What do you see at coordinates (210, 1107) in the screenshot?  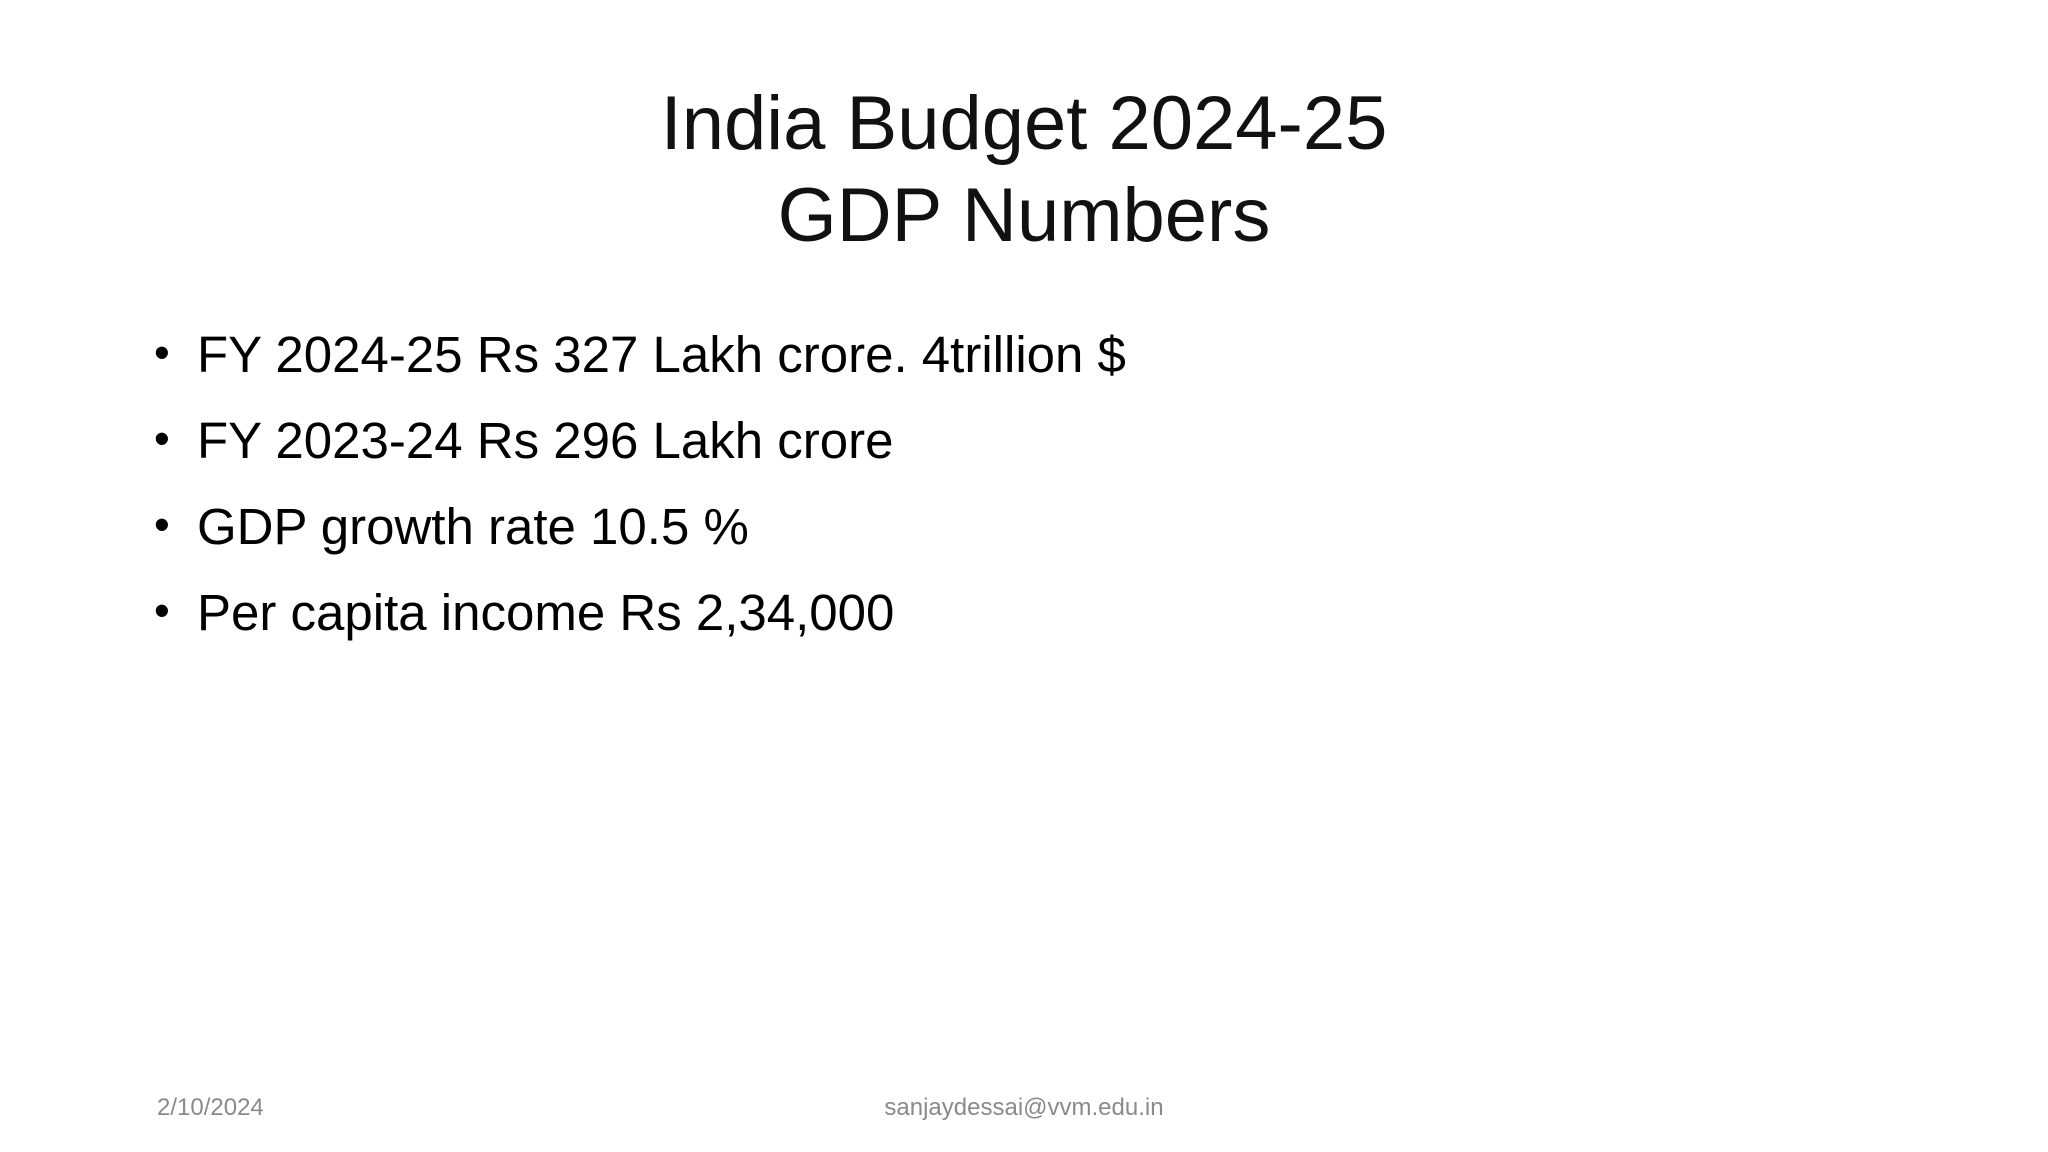 I see `footer-date: 2/10/2024` at bounding box center [210, 1107].